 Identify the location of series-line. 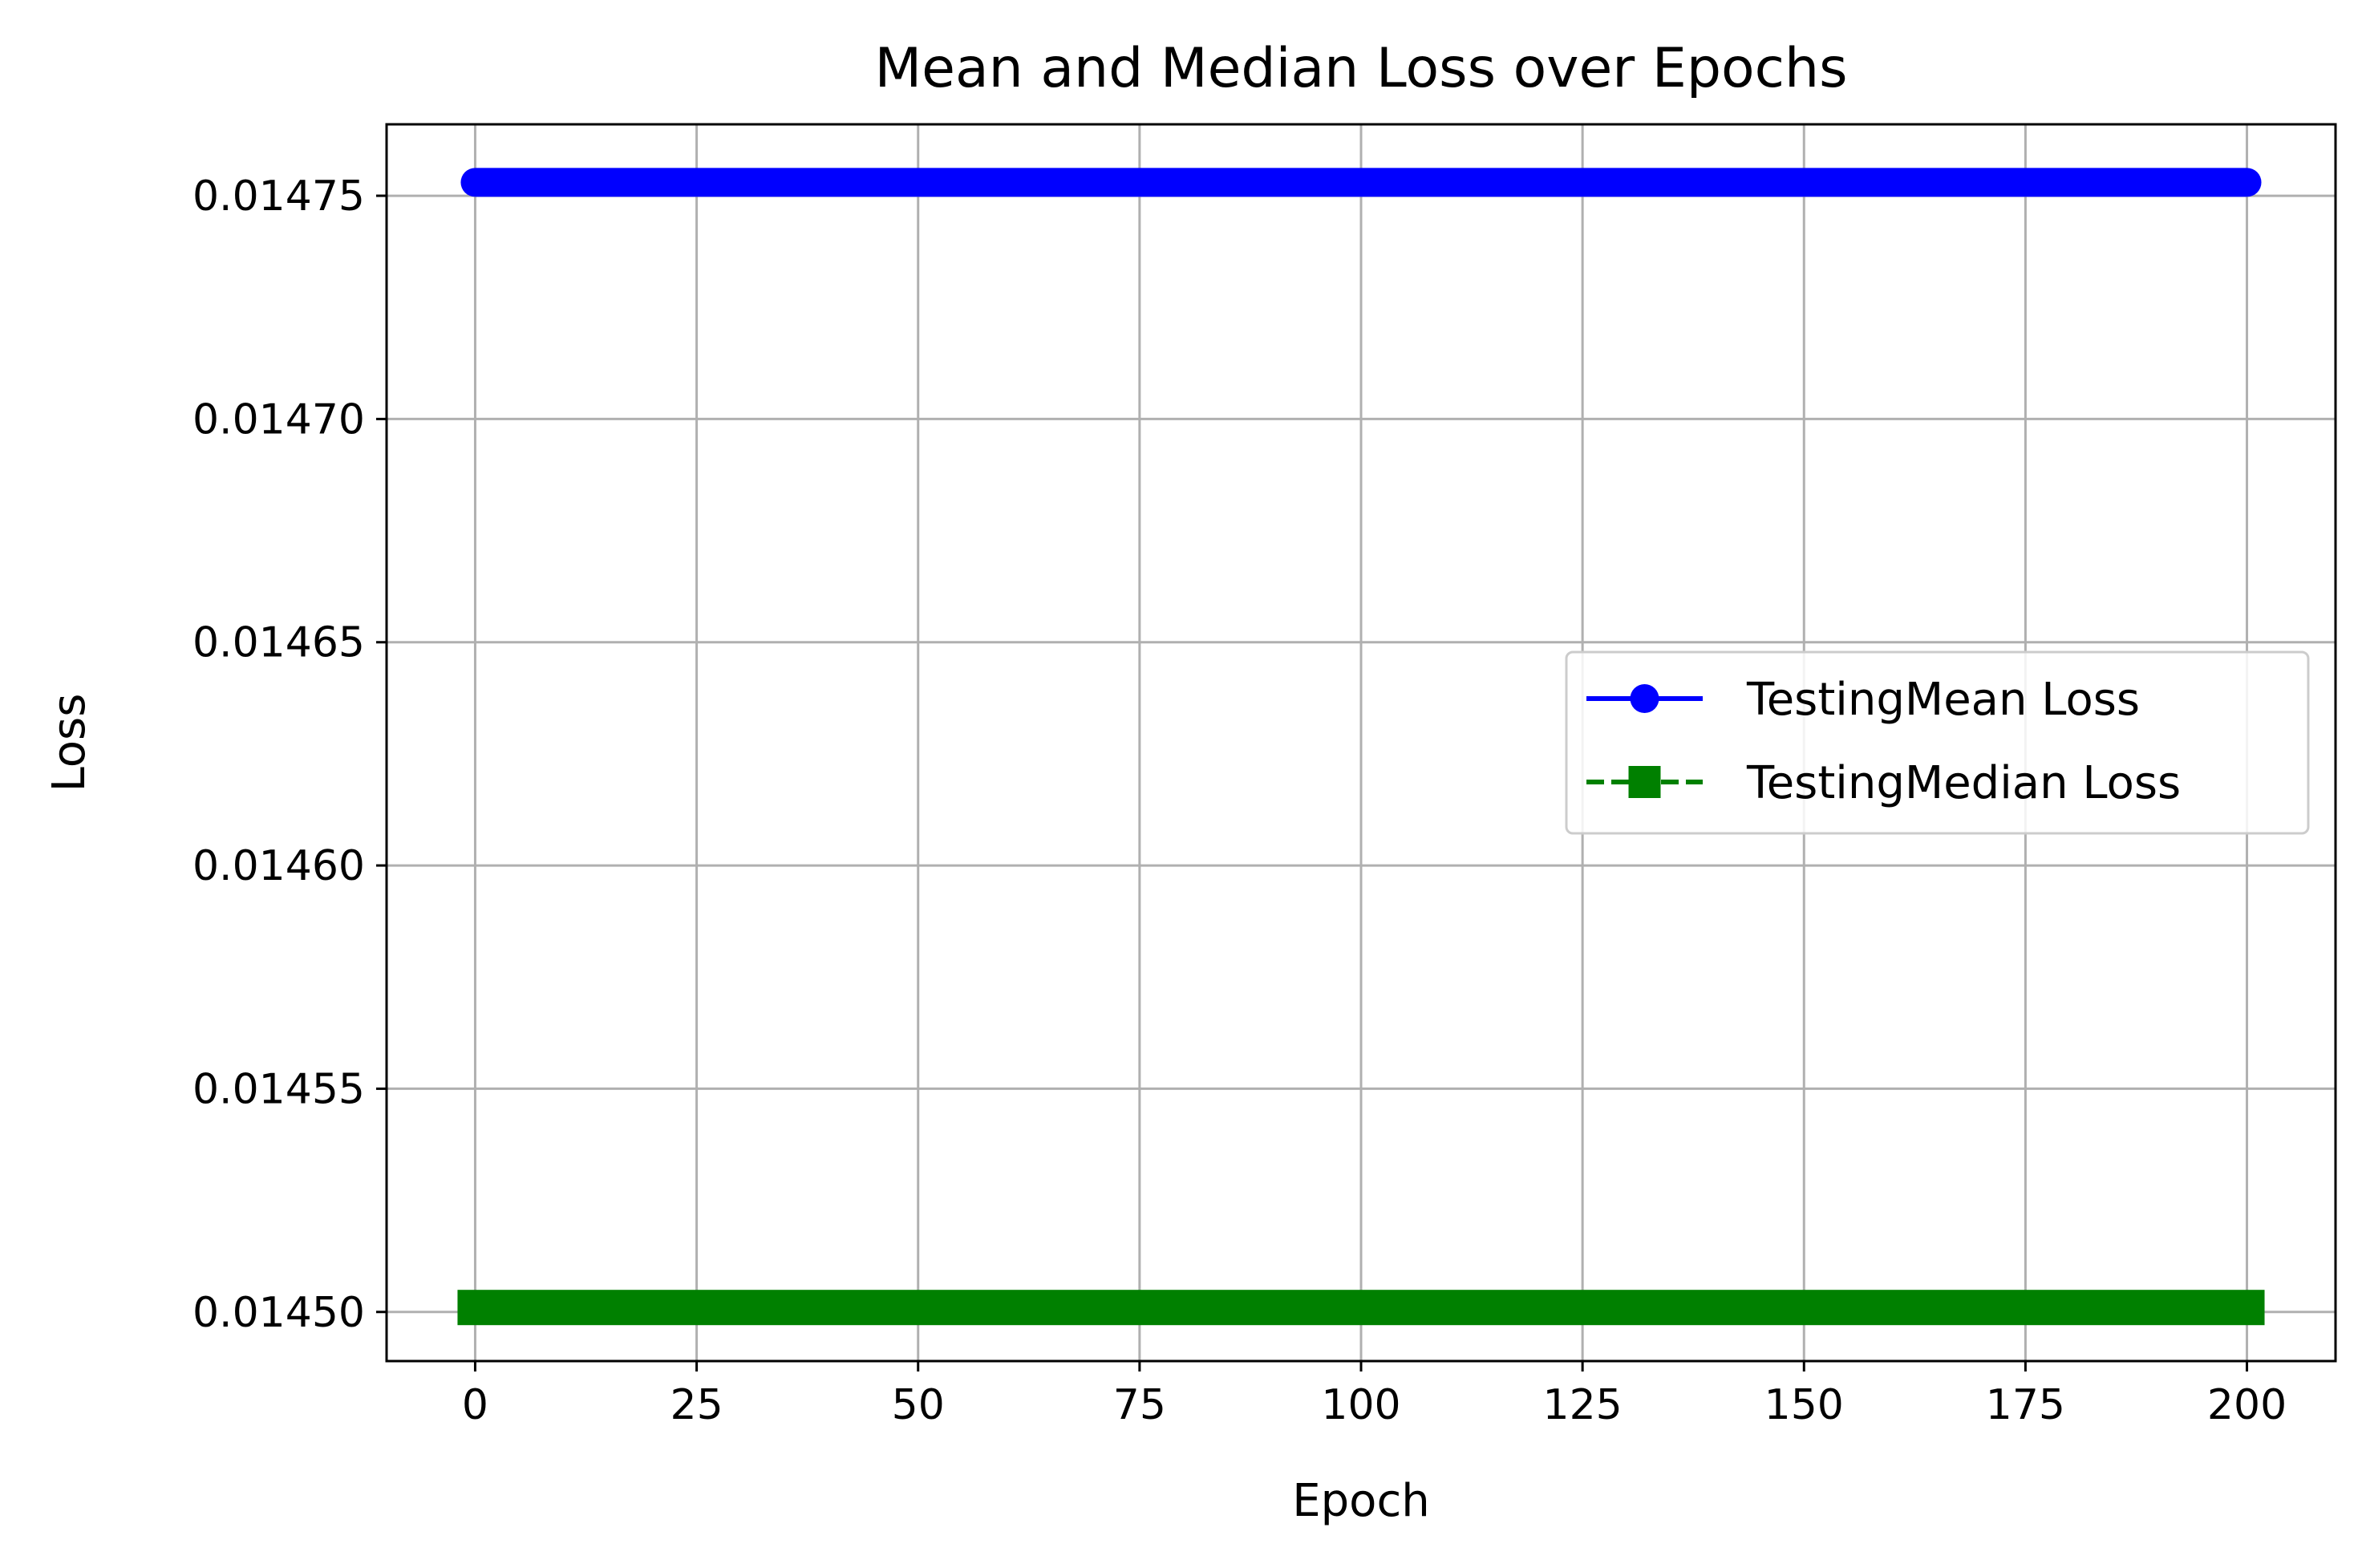
(1361, 1308).